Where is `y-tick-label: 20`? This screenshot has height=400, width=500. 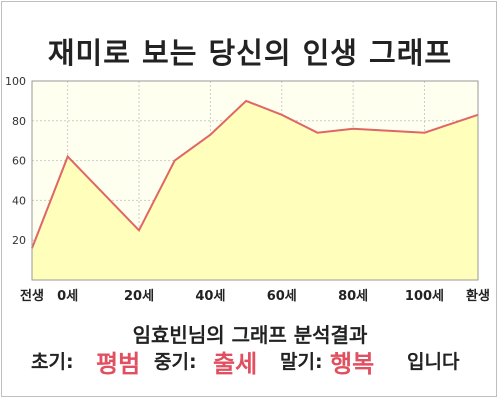 y-tick-label: 20 is located at coordinates (19, 240).